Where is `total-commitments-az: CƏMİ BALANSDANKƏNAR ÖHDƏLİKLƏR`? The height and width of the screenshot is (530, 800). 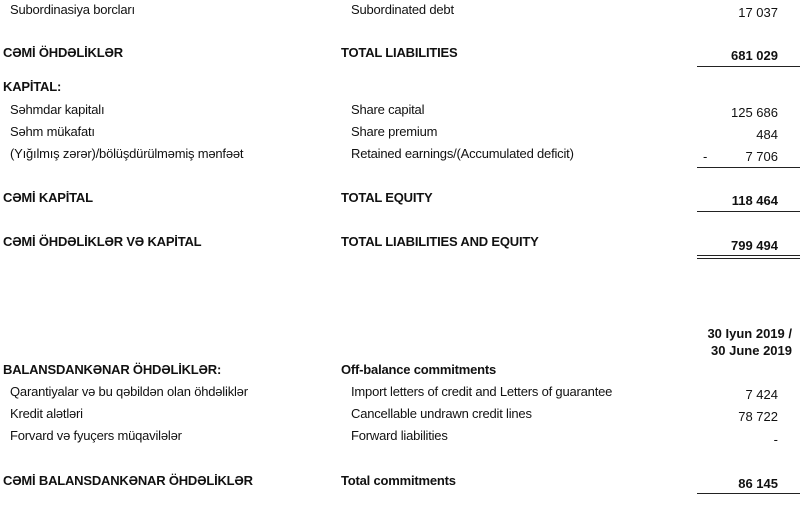 total-commitments-az: CƏMİ BALANSDANKƏNAR ÖHDƏLİKLƏR is located at coordinates (128, 480).